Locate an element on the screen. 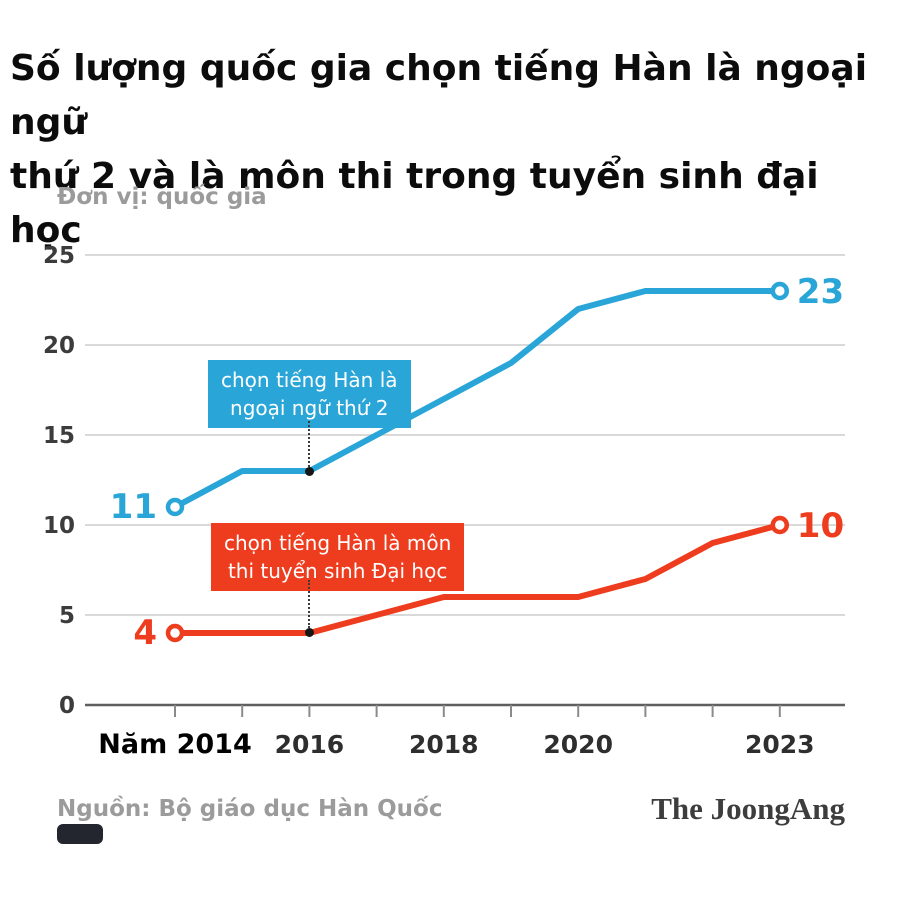 The width and height of the screenshot is (900, 900). annotation-exam-subject-line1: chọn tiếng Hàn là môn is located at coordinates (338, 543).